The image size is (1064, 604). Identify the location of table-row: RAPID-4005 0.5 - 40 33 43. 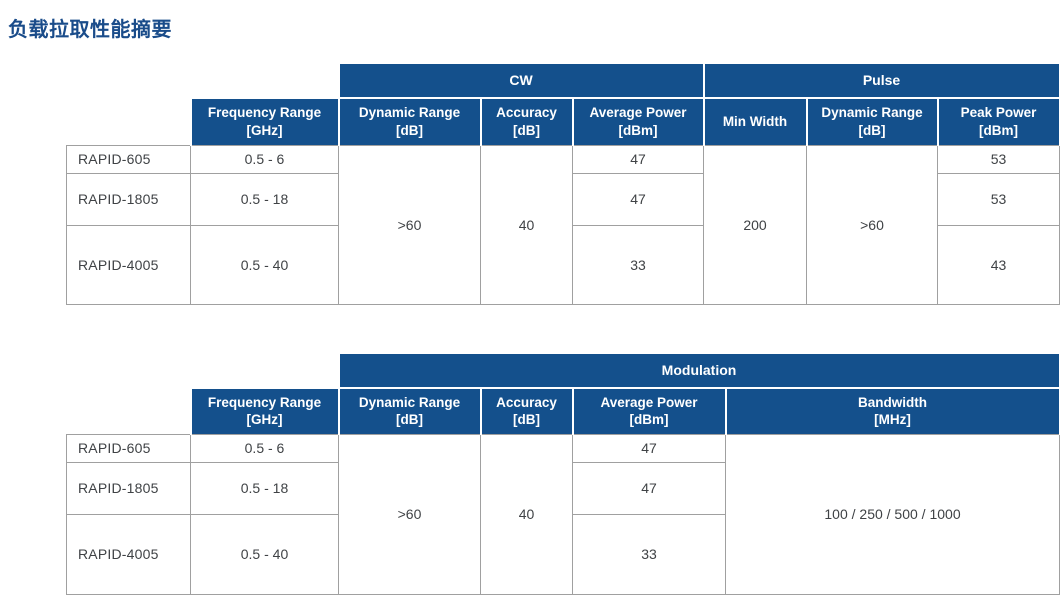
(563, 264).